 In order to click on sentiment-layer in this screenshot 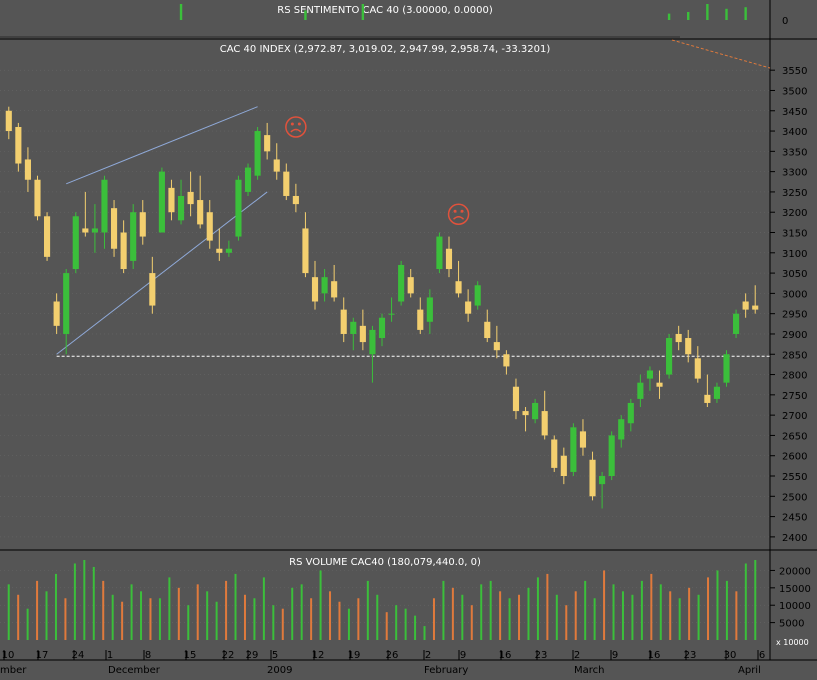, I will do `click(385, 36)`.